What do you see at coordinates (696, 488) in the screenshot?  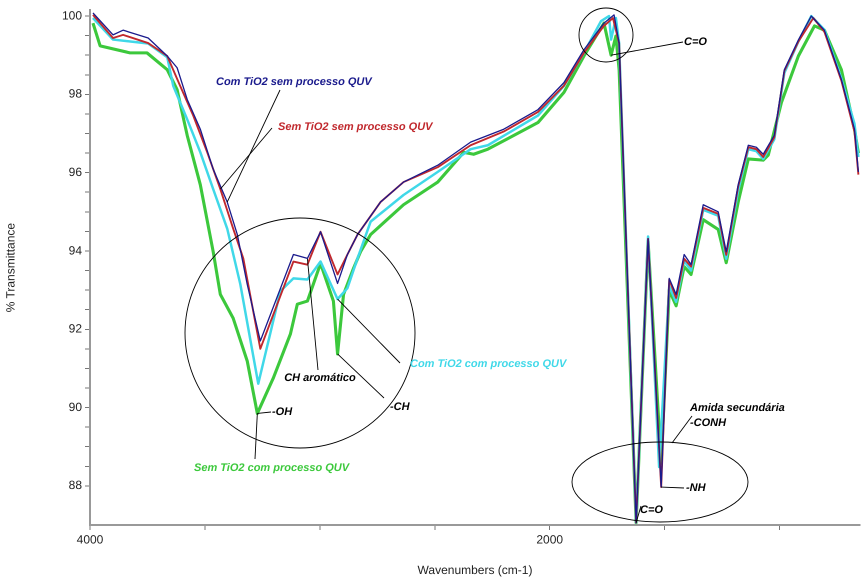 I see `annotation: -NH` at bounding box center [696, 488].